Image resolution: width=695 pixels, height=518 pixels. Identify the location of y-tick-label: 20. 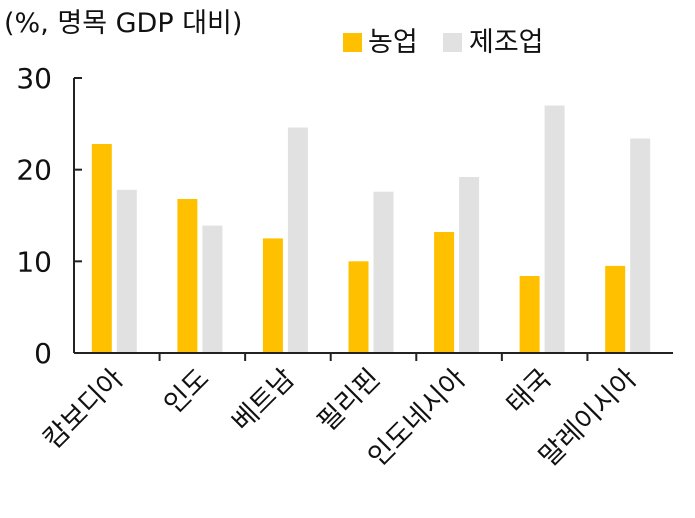
(34, 170).